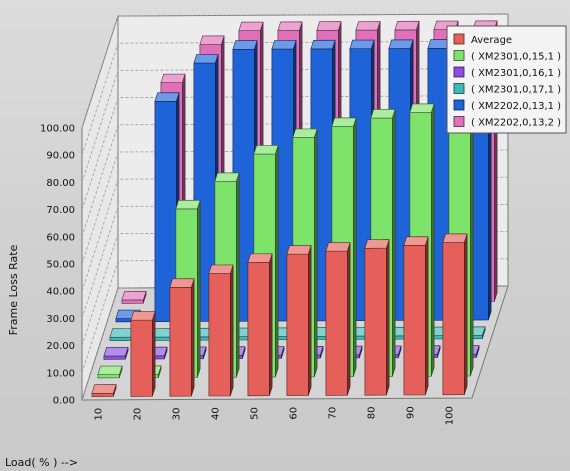 The image size is (570, 471). Describe the element at coordinates (411, 412) in the screenshot. I see `x-tick-label: 90` at that location.